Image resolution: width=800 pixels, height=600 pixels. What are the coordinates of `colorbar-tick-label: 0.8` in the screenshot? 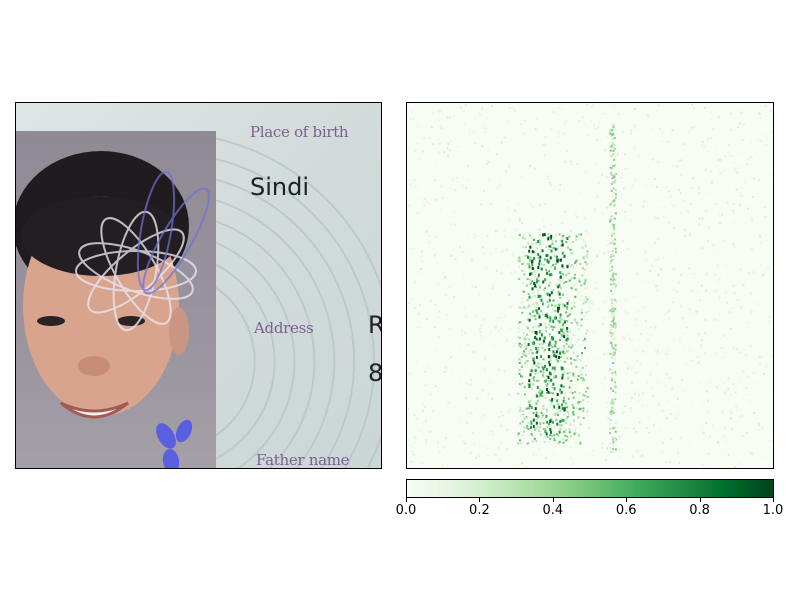 It's located at (699, 510).